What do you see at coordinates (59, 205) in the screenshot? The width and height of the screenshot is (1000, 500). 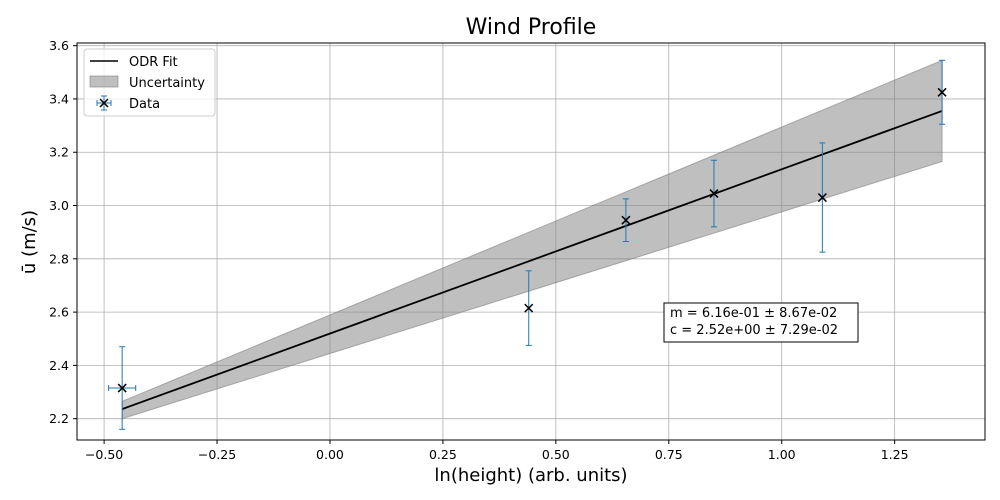 I see `y-tick-label: 3.0` at bounding box center [59, 205].